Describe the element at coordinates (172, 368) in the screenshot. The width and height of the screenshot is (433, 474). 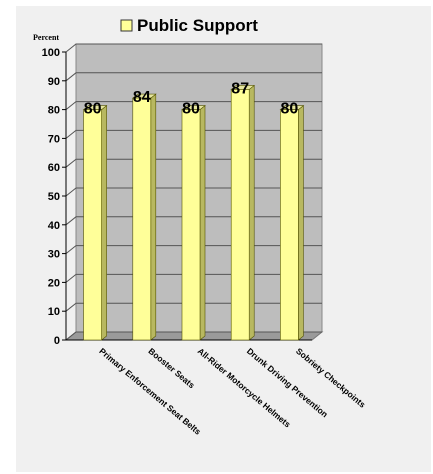
I see `x-tick-label: Booster Seats` at that location.